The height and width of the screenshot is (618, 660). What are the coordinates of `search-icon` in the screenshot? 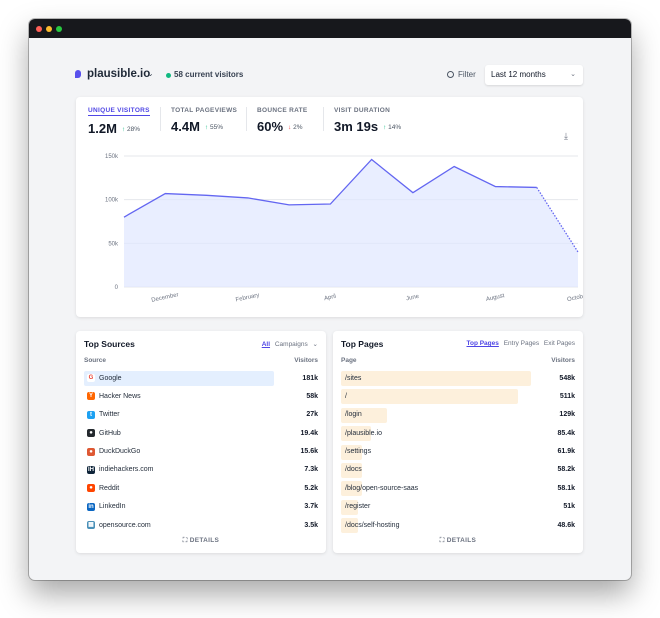 It's located at (450, 74).